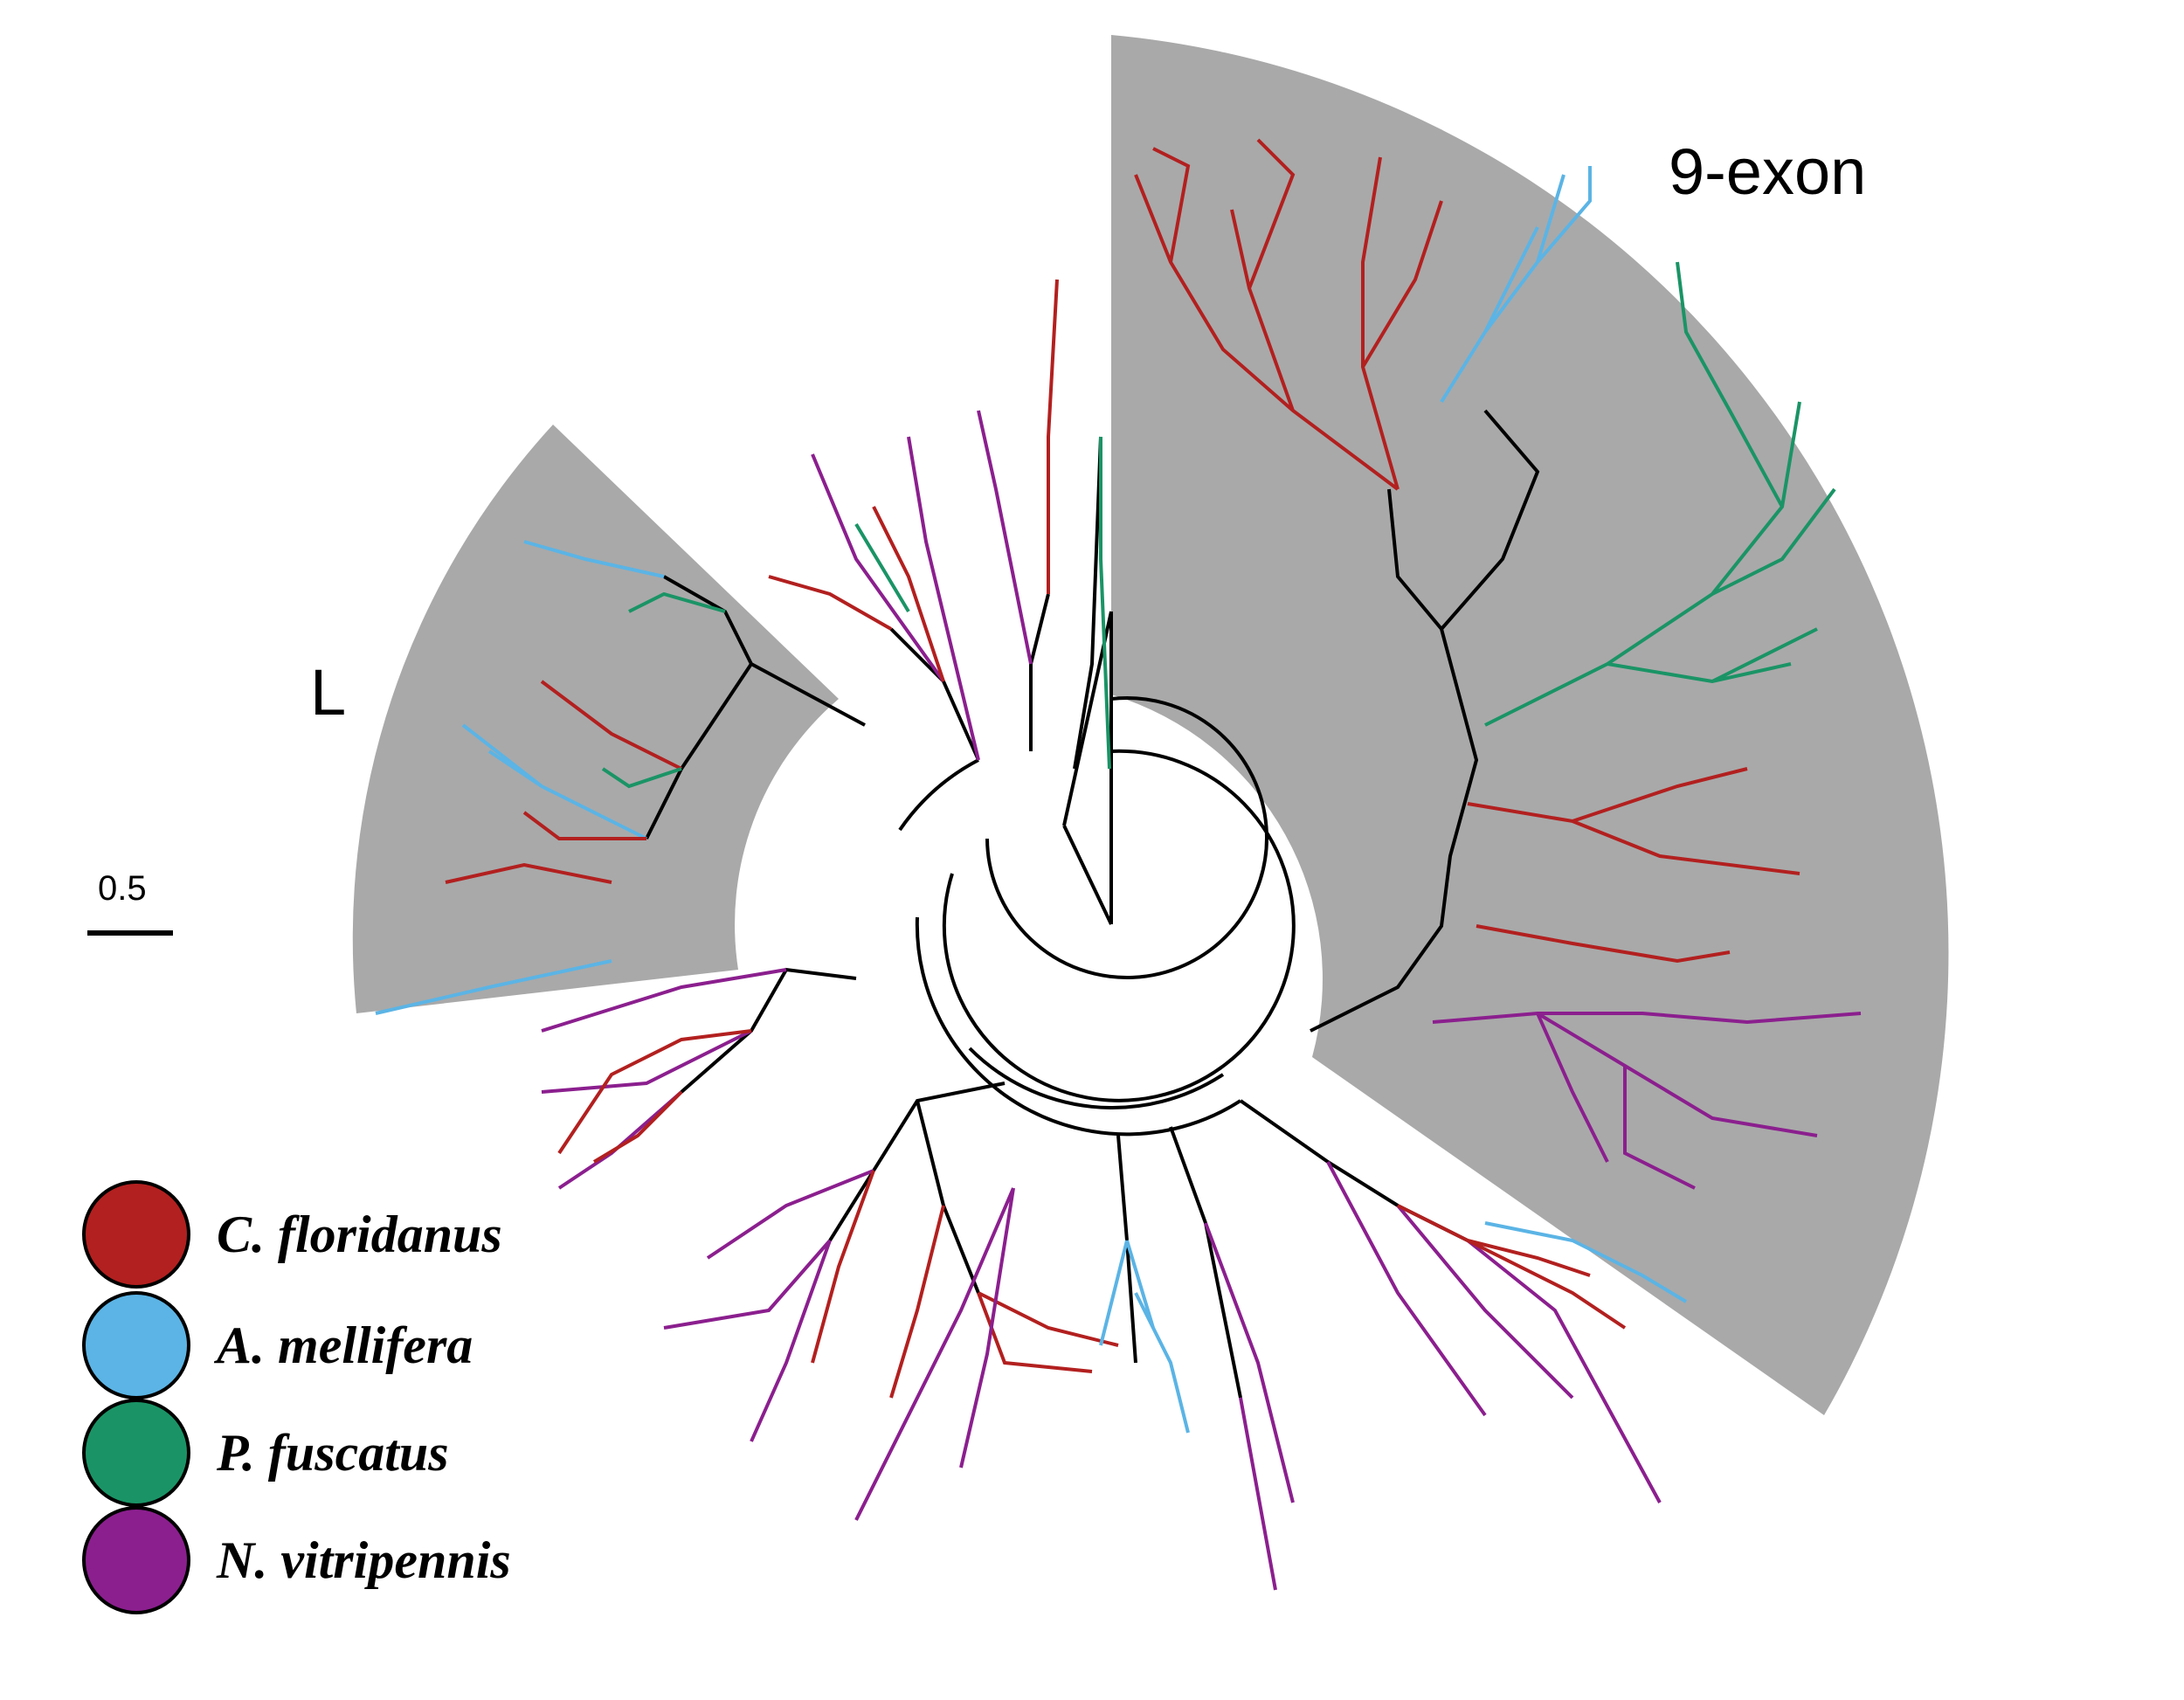  Describe the element at coordinates (332, 1453) in the screenshot. I see `legend-label-p-fuscatus: P. fuscatus` at that location.